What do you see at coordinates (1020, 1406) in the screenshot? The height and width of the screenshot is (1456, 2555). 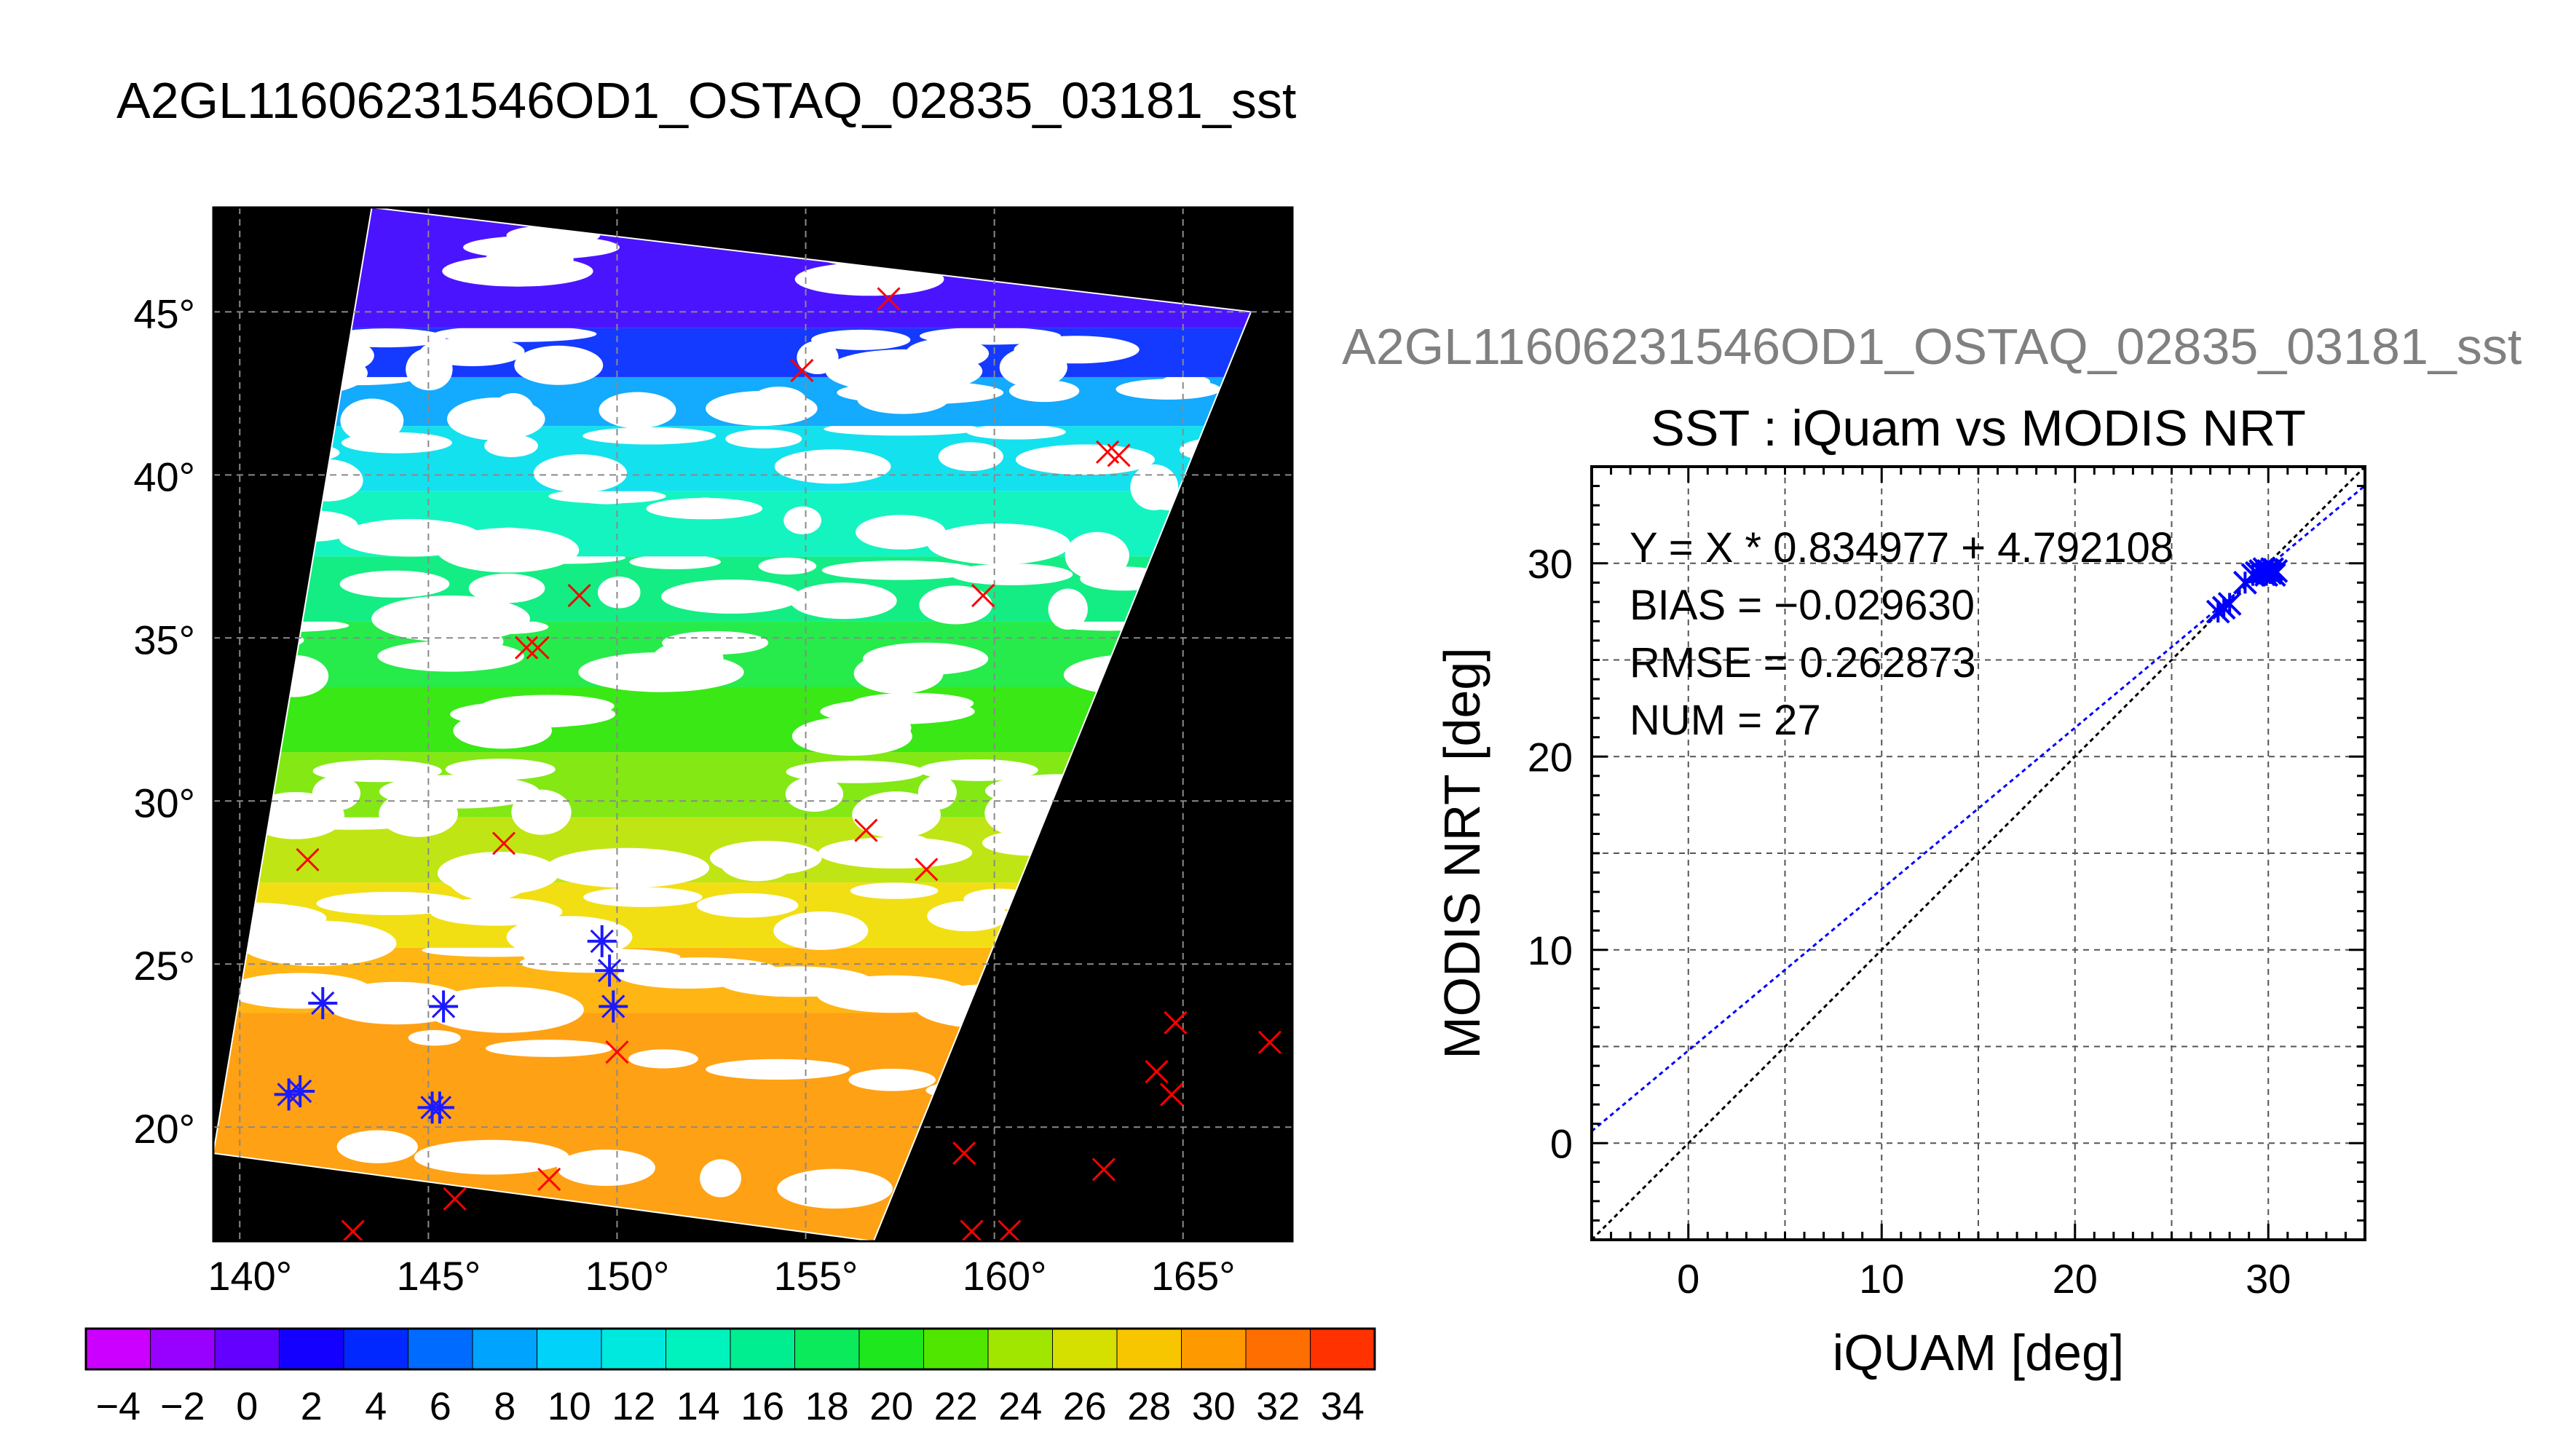 I see `colorbar-tick-label: 24` at bounding box center [1020, 1406].